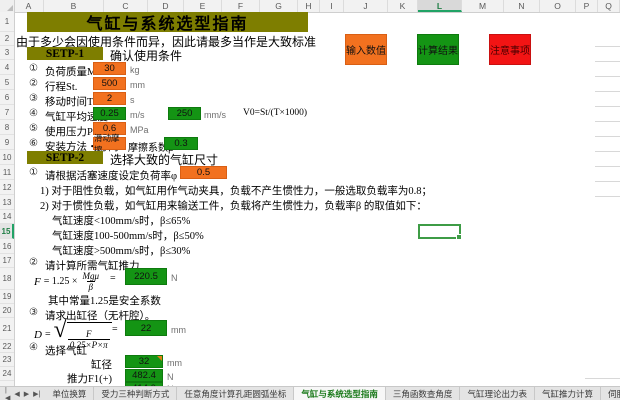 The height and width of the screenshot is (400, 620). I want to click on row-header-19: 19, so click(7, 297).